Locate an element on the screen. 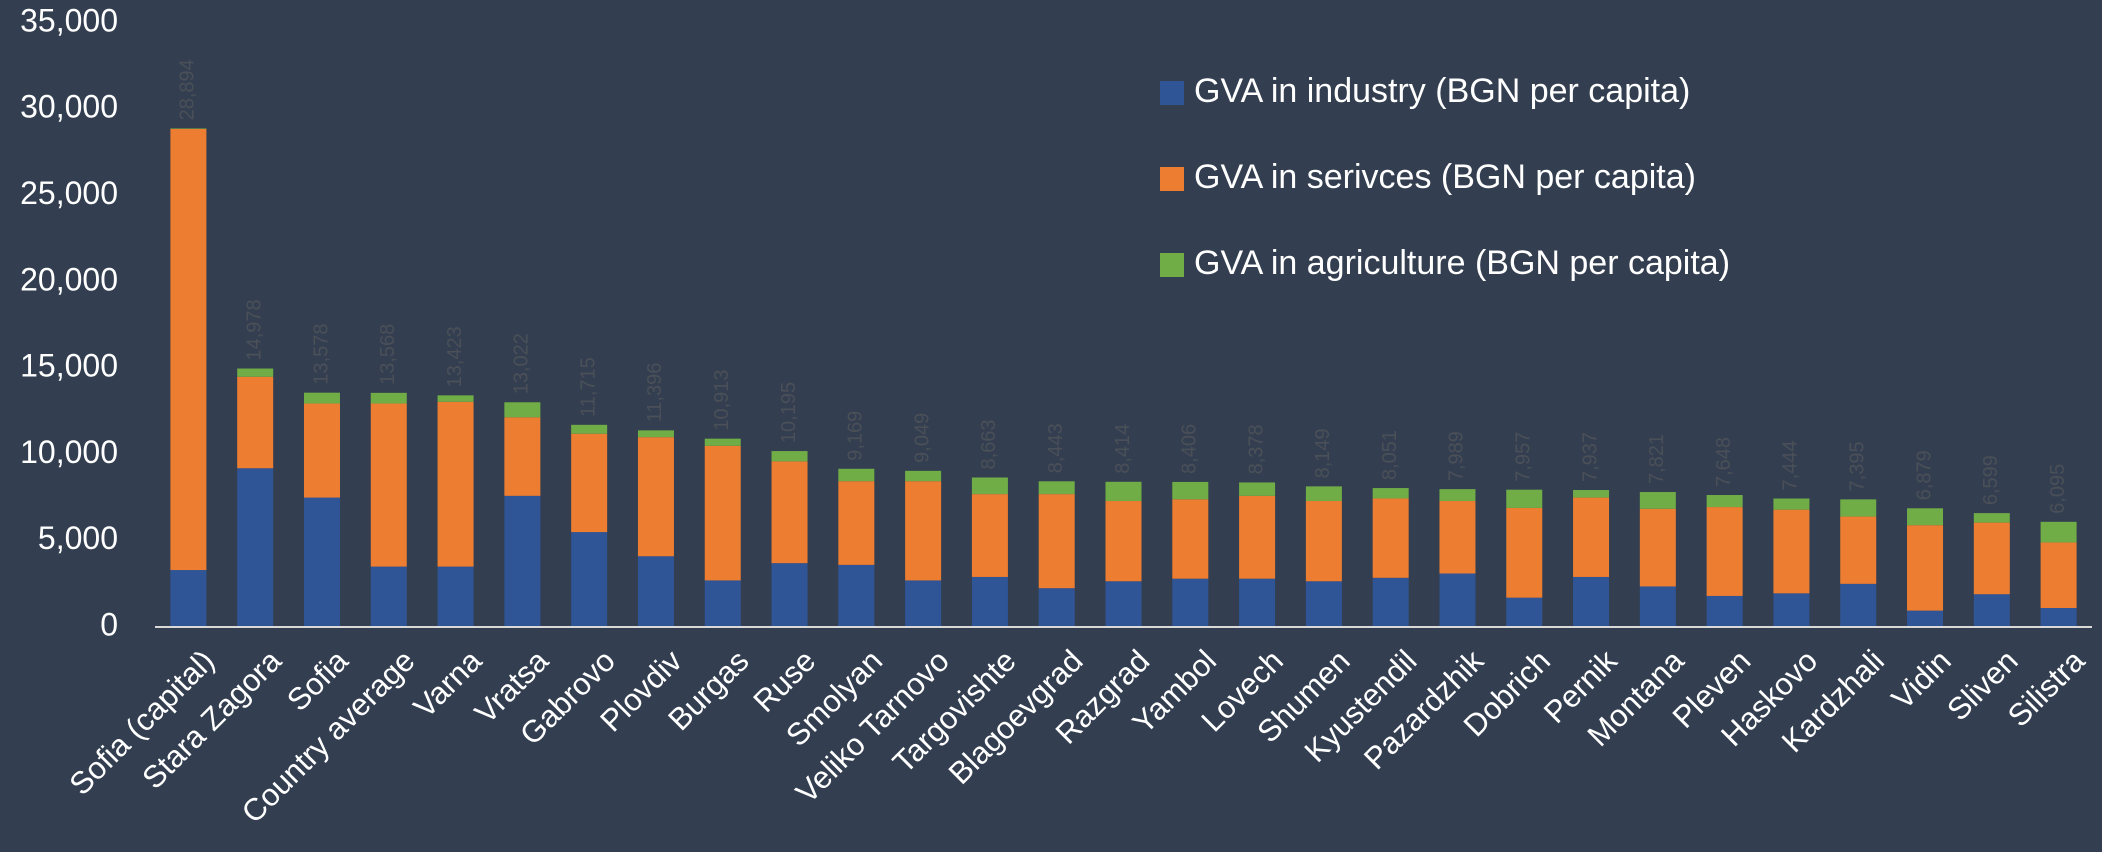  y-tick-label: 15,000 is located at coordinates (69, 366).